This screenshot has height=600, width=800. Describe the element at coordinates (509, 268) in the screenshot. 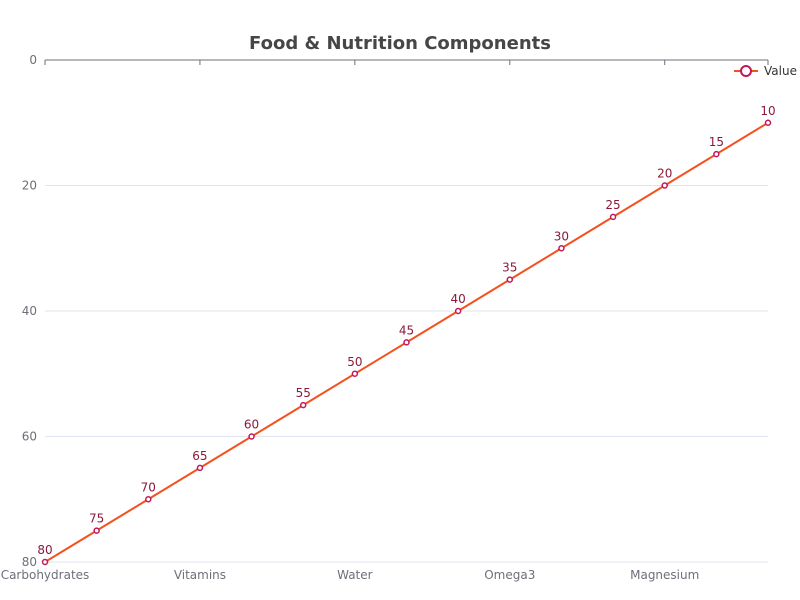

I see `data-label: 35` at that location.